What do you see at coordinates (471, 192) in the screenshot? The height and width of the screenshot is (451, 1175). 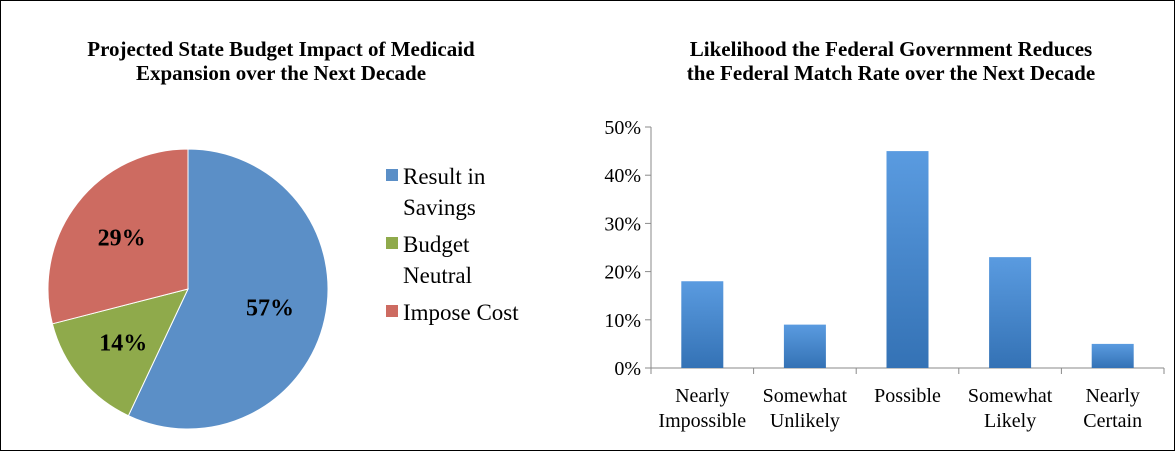 I see `legend-item-savings: Result in Savings` at bounding box center [471, 192].